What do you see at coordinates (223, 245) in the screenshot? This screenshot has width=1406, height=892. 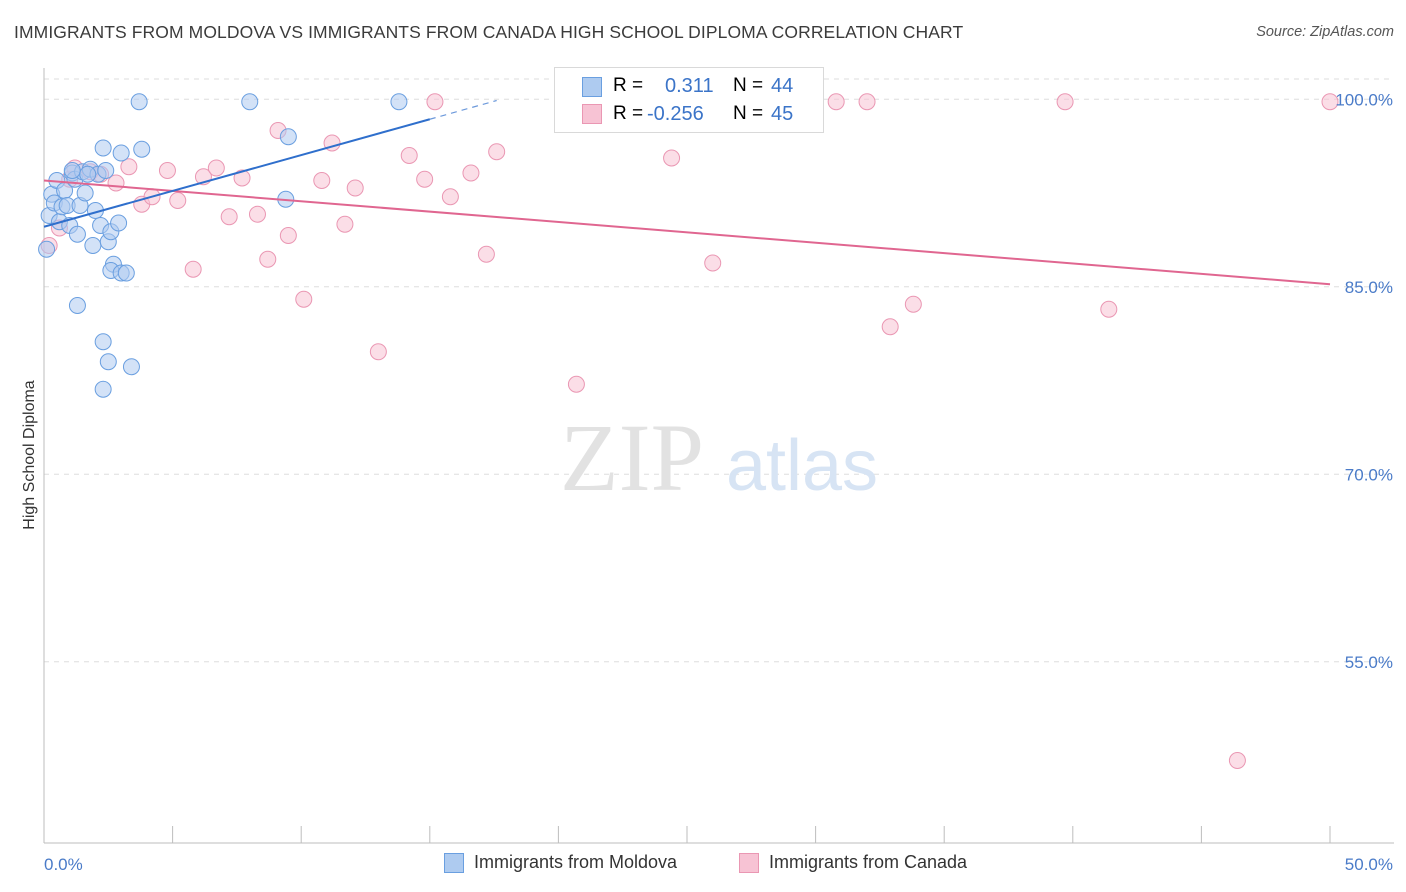 I see `moldova-points` at bounding box center [223, 245].